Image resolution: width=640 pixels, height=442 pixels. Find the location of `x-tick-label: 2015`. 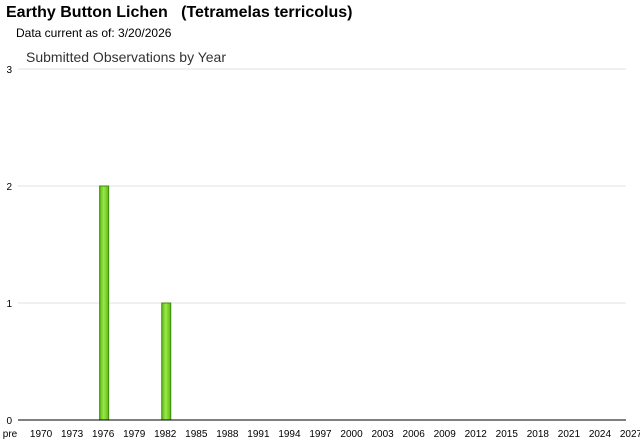

x-tick-label: 2015 is located at coordinates (507, 434).